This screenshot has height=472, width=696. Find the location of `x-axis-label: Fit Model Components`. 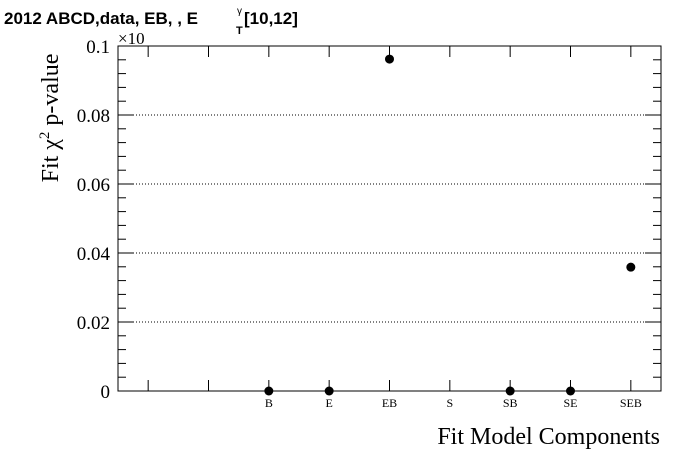

x-axis-label: Fit Model Components is located at coordinates (548, 437).